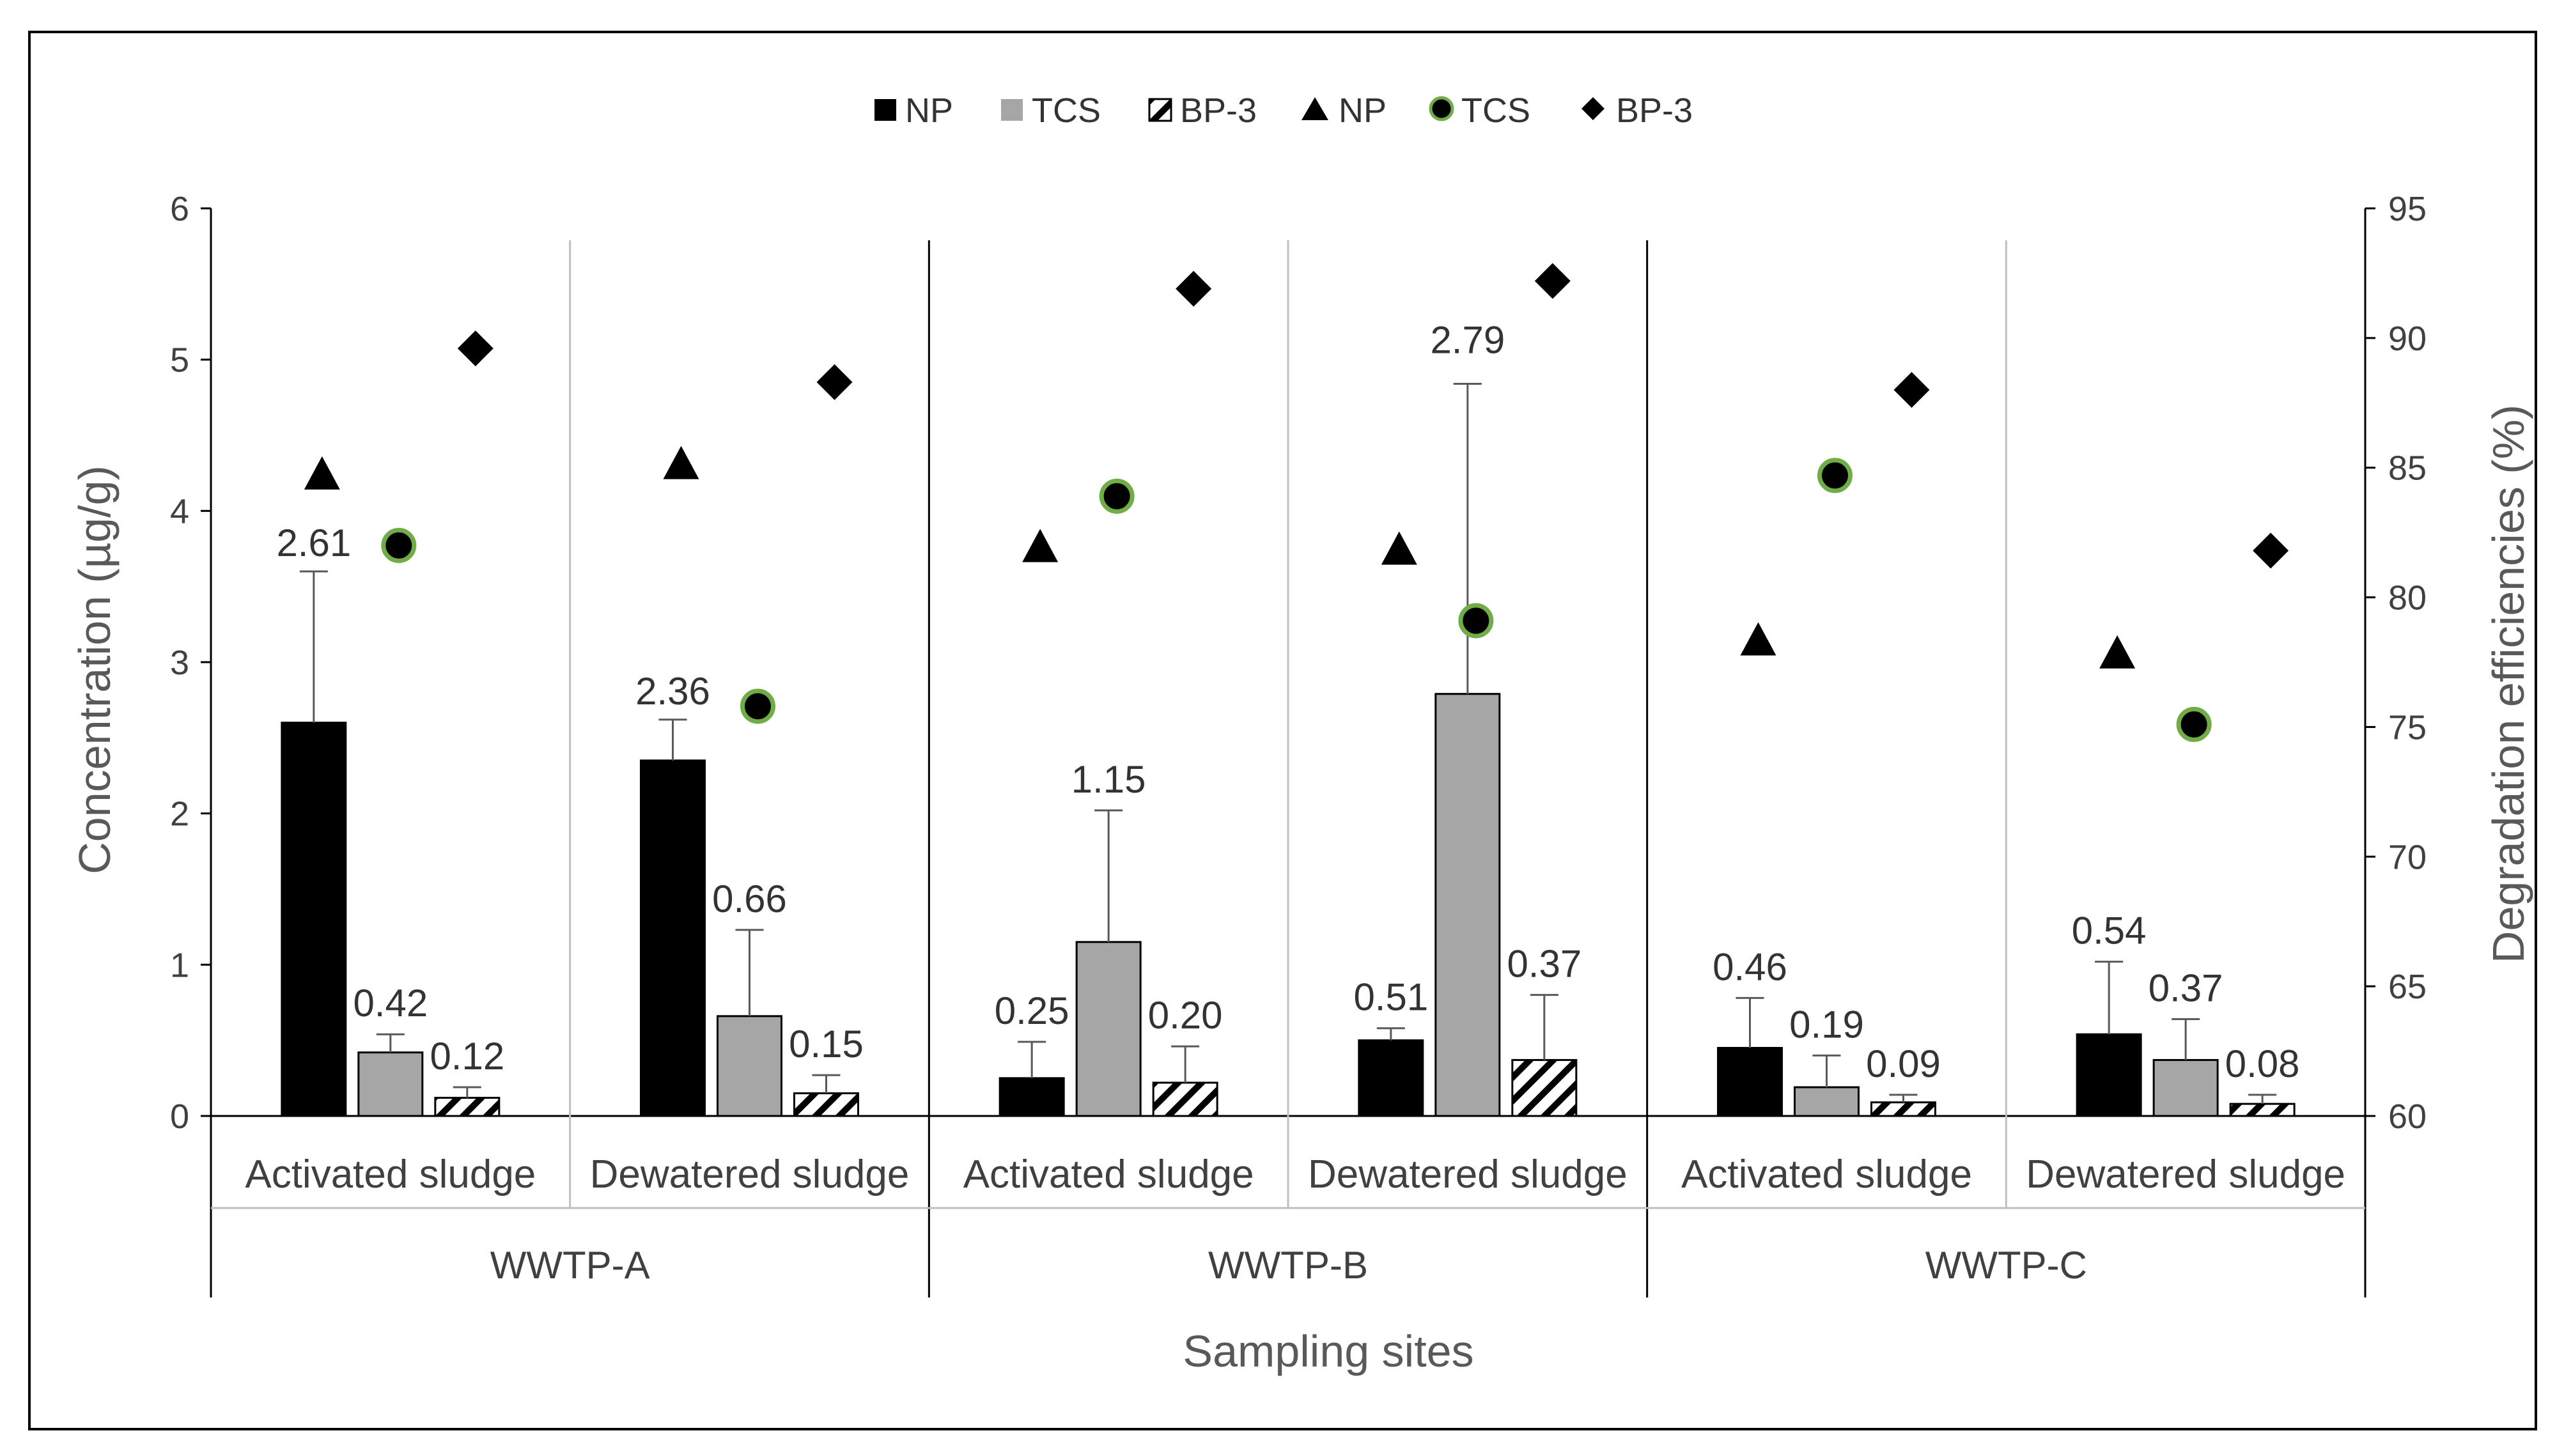  What do you see at coordinates (390, 1003) in the screenshot?
I see `data-label: 0.42` at bounding box center [390, 1003].